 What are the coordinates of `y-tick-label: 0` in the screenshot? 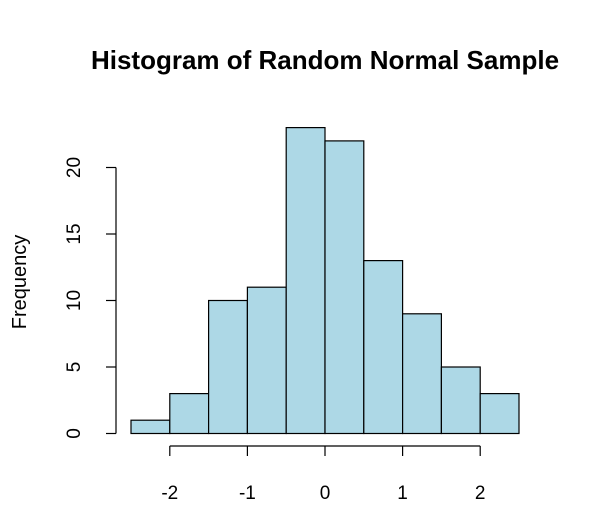 It's located at (74, 433).